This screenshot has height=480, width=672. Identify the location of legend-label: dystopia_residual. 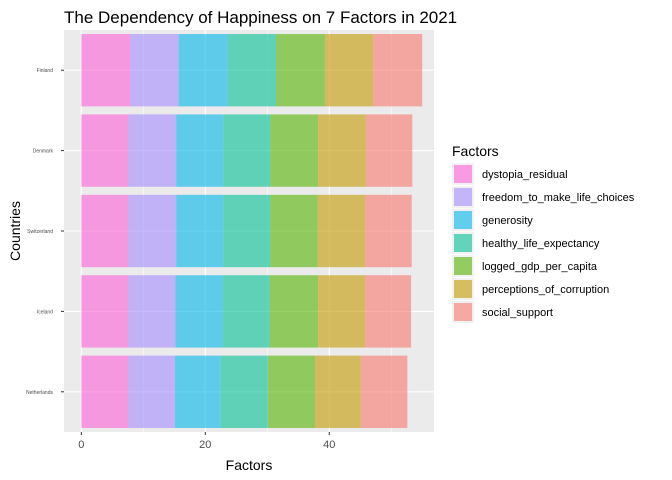
(525, 175).